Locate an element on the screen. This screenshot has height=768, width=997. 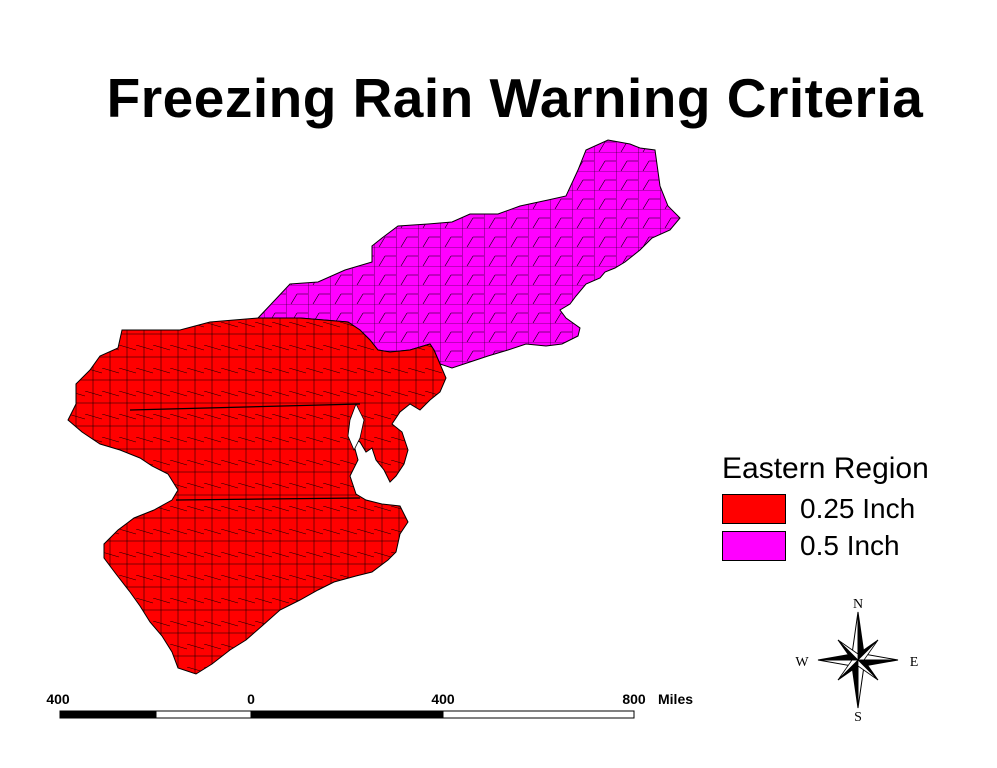
map-title: Freezing Rain Warning Criteria is located at coordinates (515, 98).